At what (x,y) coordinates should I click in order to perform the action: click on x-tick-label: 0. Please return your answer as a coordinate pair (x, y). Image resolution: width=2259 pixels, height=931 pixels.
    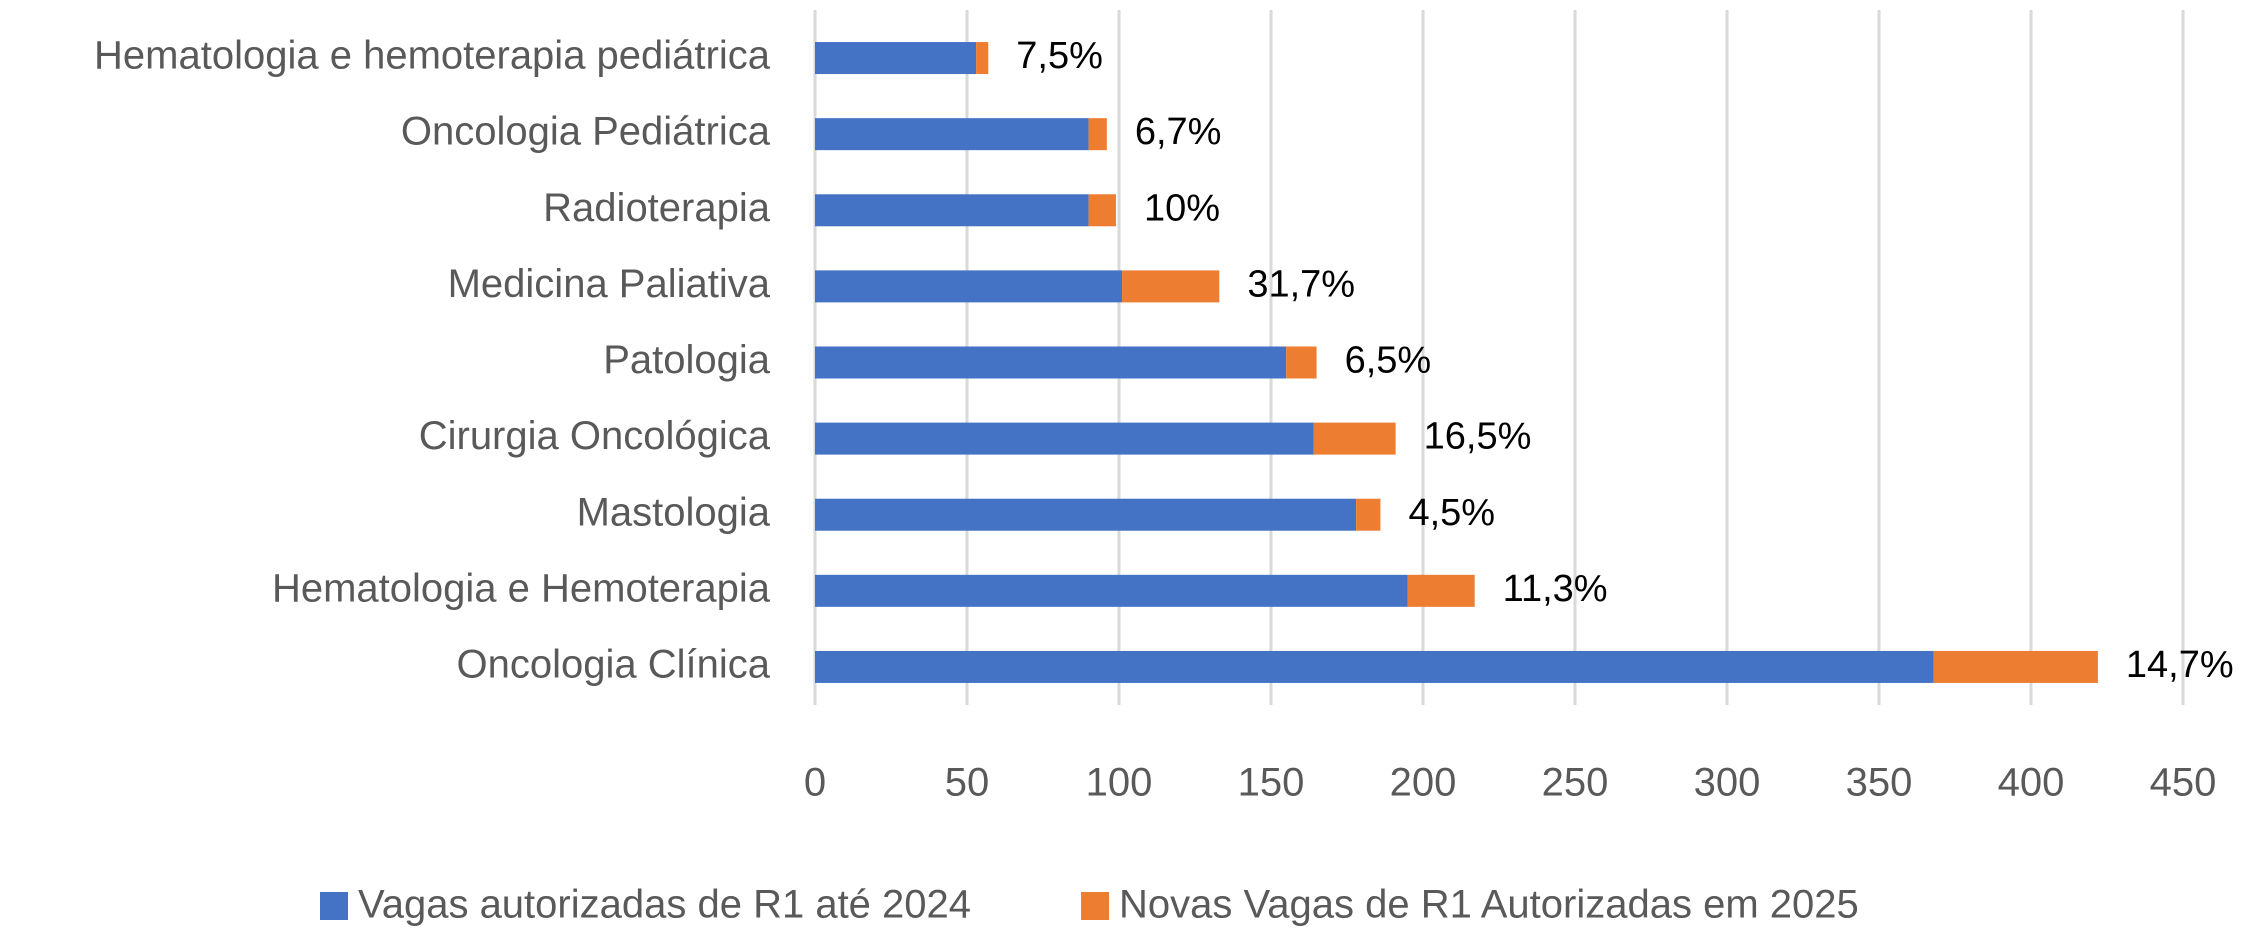
    Looking at the image, I should click on (815, 783).